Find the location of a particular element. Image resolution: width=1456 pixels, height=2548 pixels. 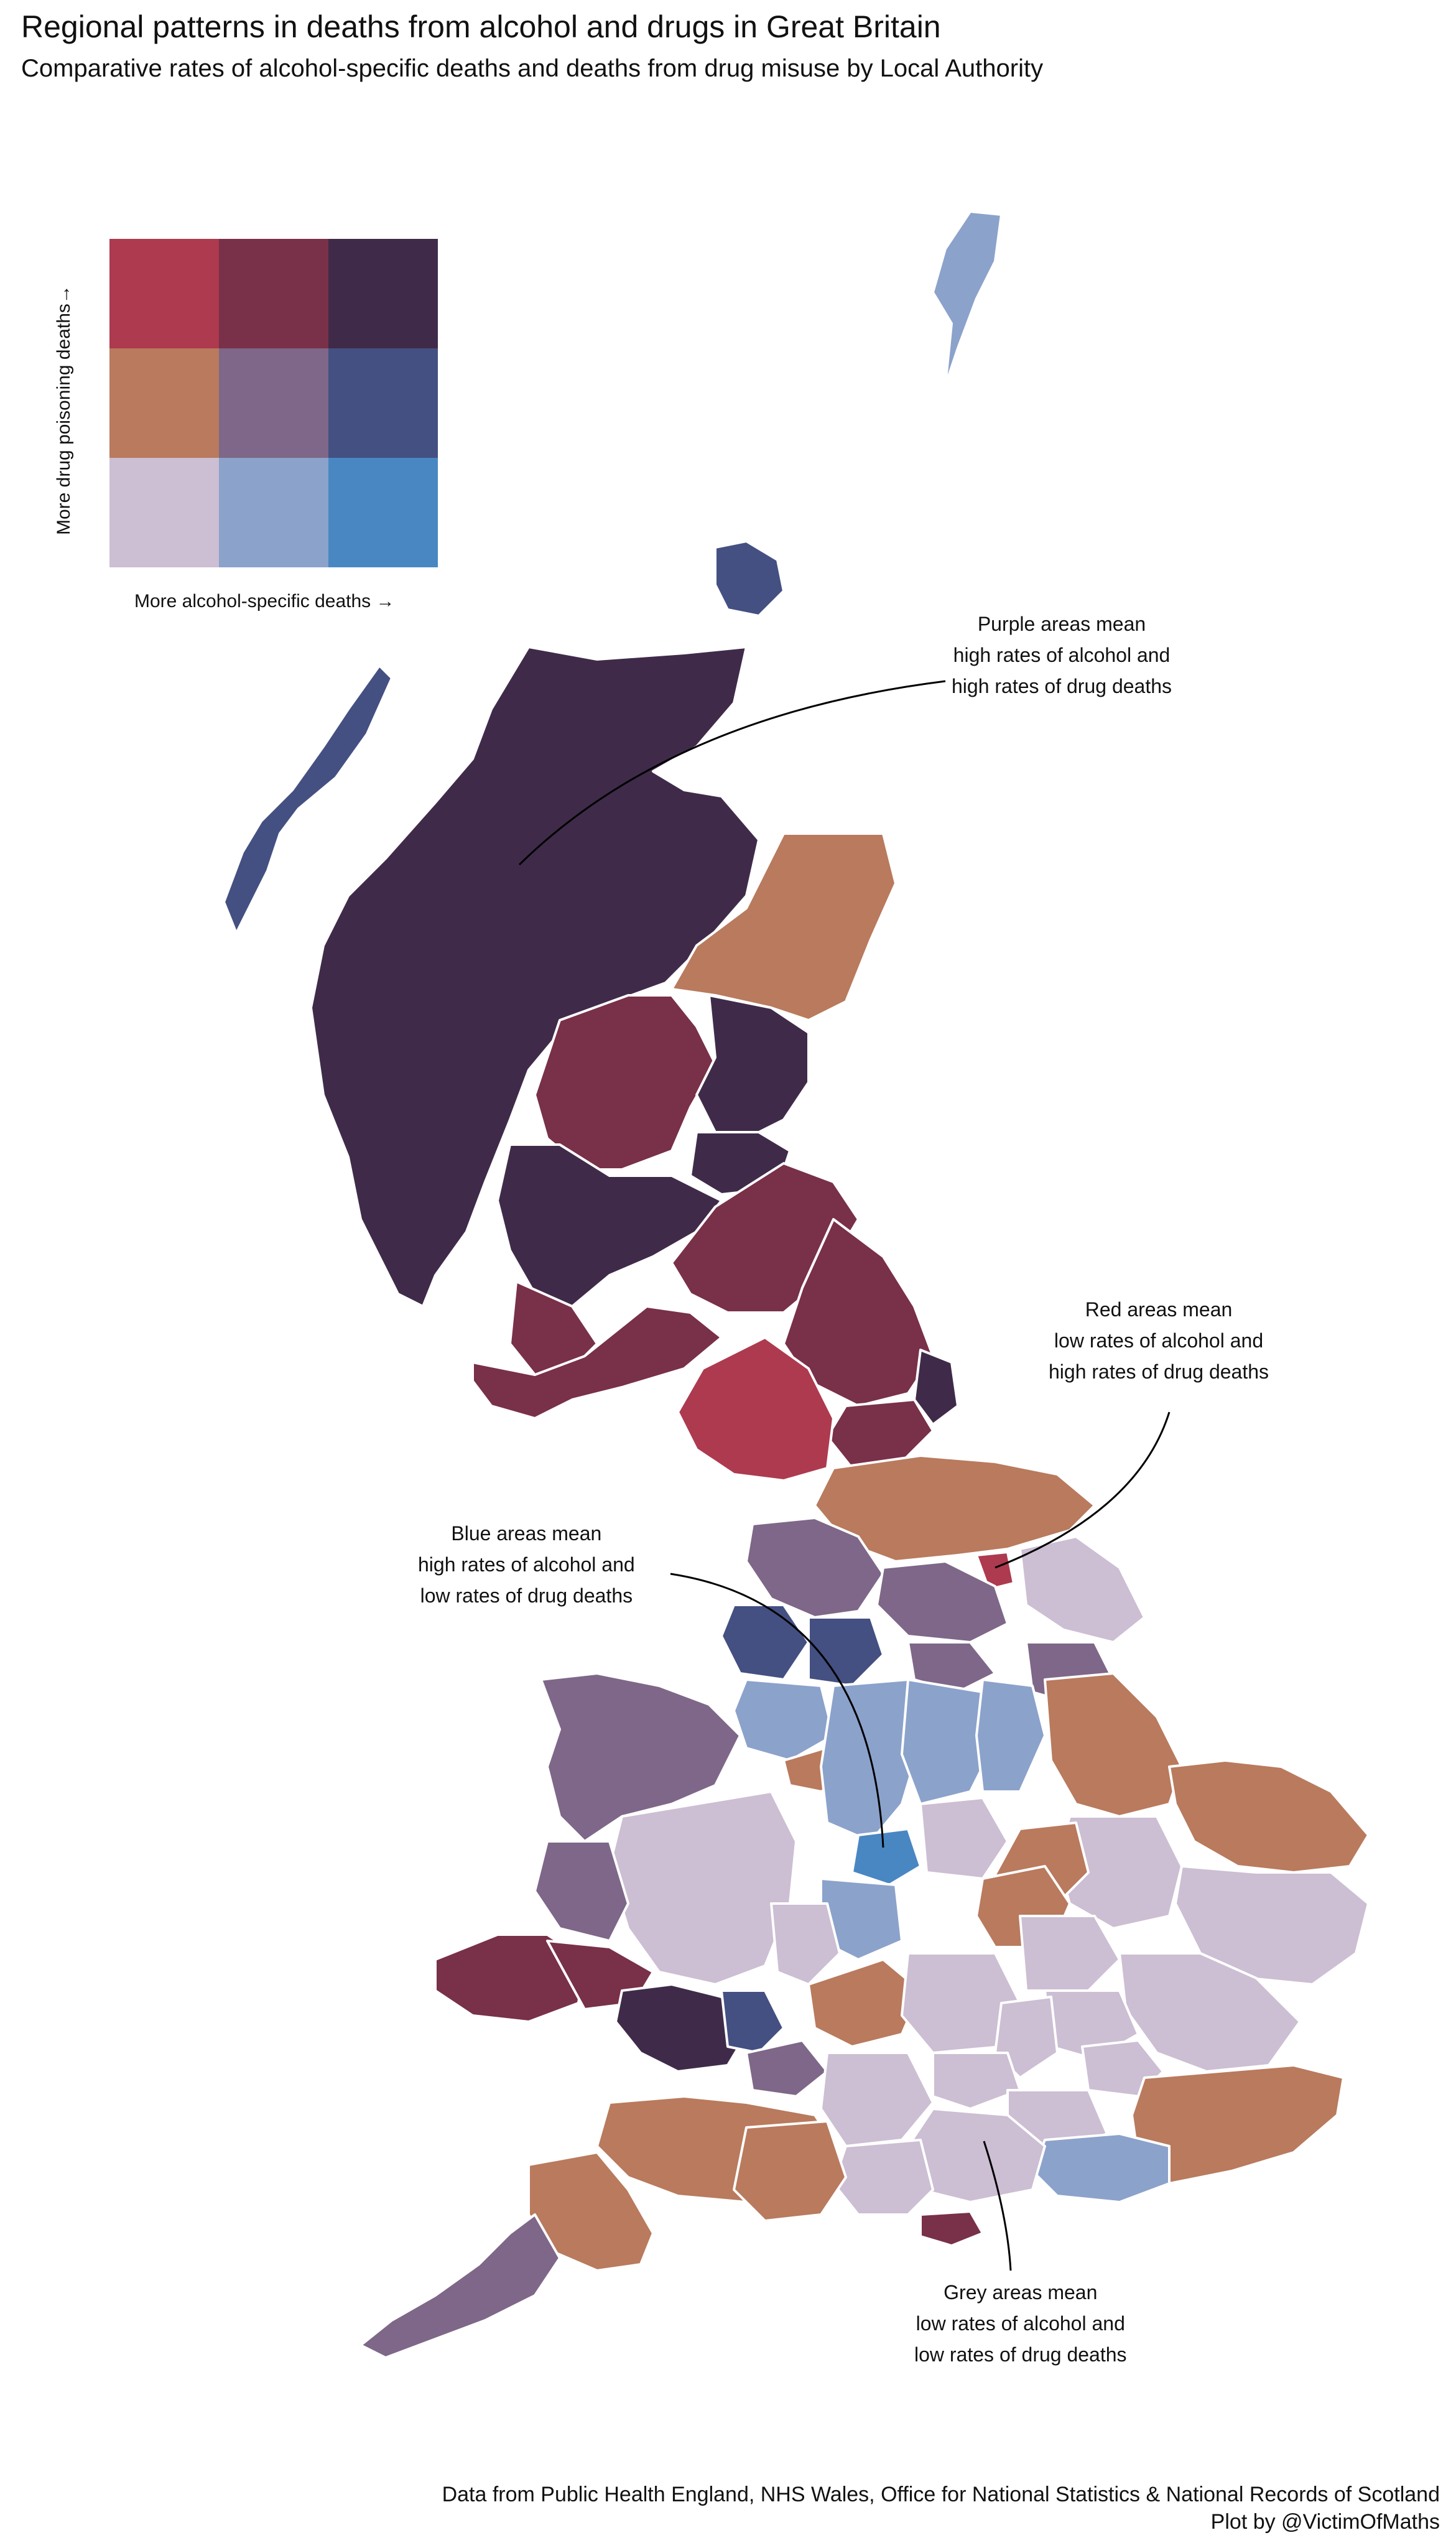

annotation-line-blue is located at coordinates (777, 1710).